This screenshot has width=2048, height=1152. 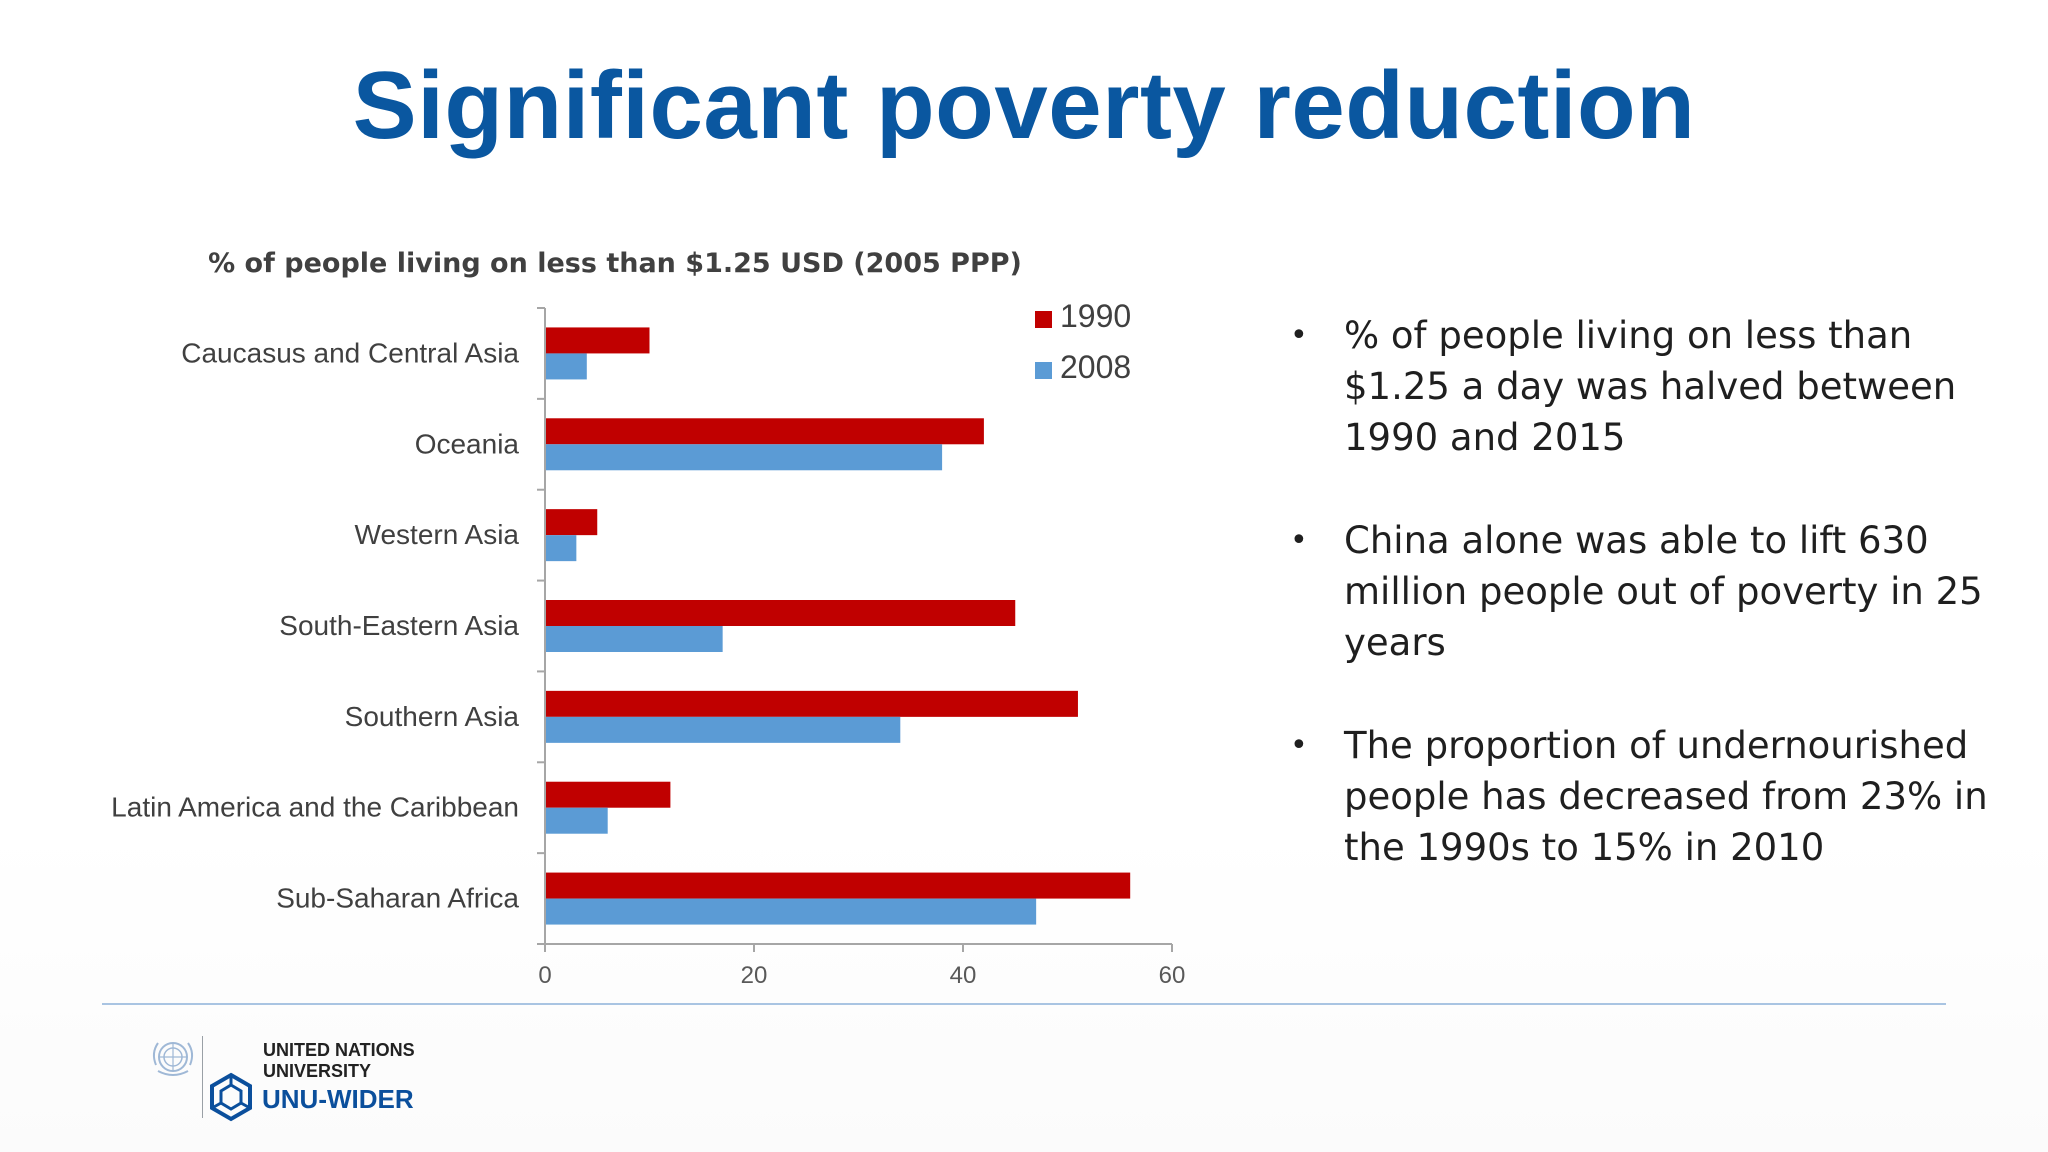 What do you see at coordinates (339, 1050) in the screenshot?
I see `org-line-1: UNITED NATIONS` at bounding box center [339, 1050].